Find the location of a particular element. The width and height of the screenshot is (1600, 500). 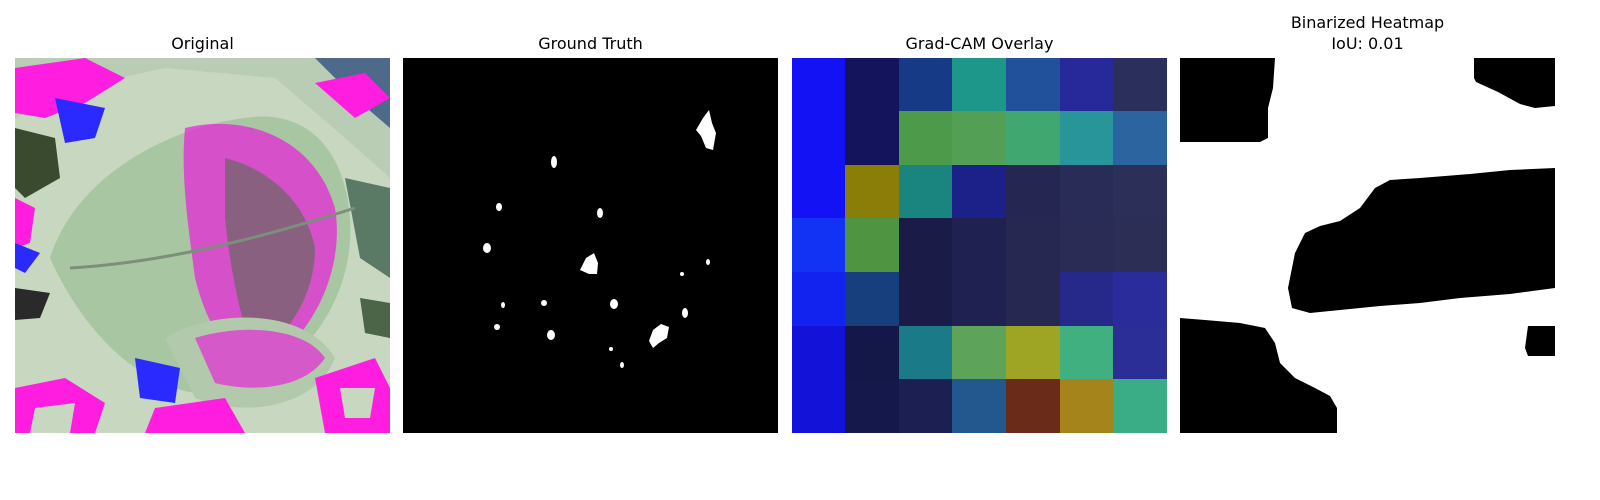

binarized-heatmap-title: Binarized Heatmap is located at coordinates (1367, 22).